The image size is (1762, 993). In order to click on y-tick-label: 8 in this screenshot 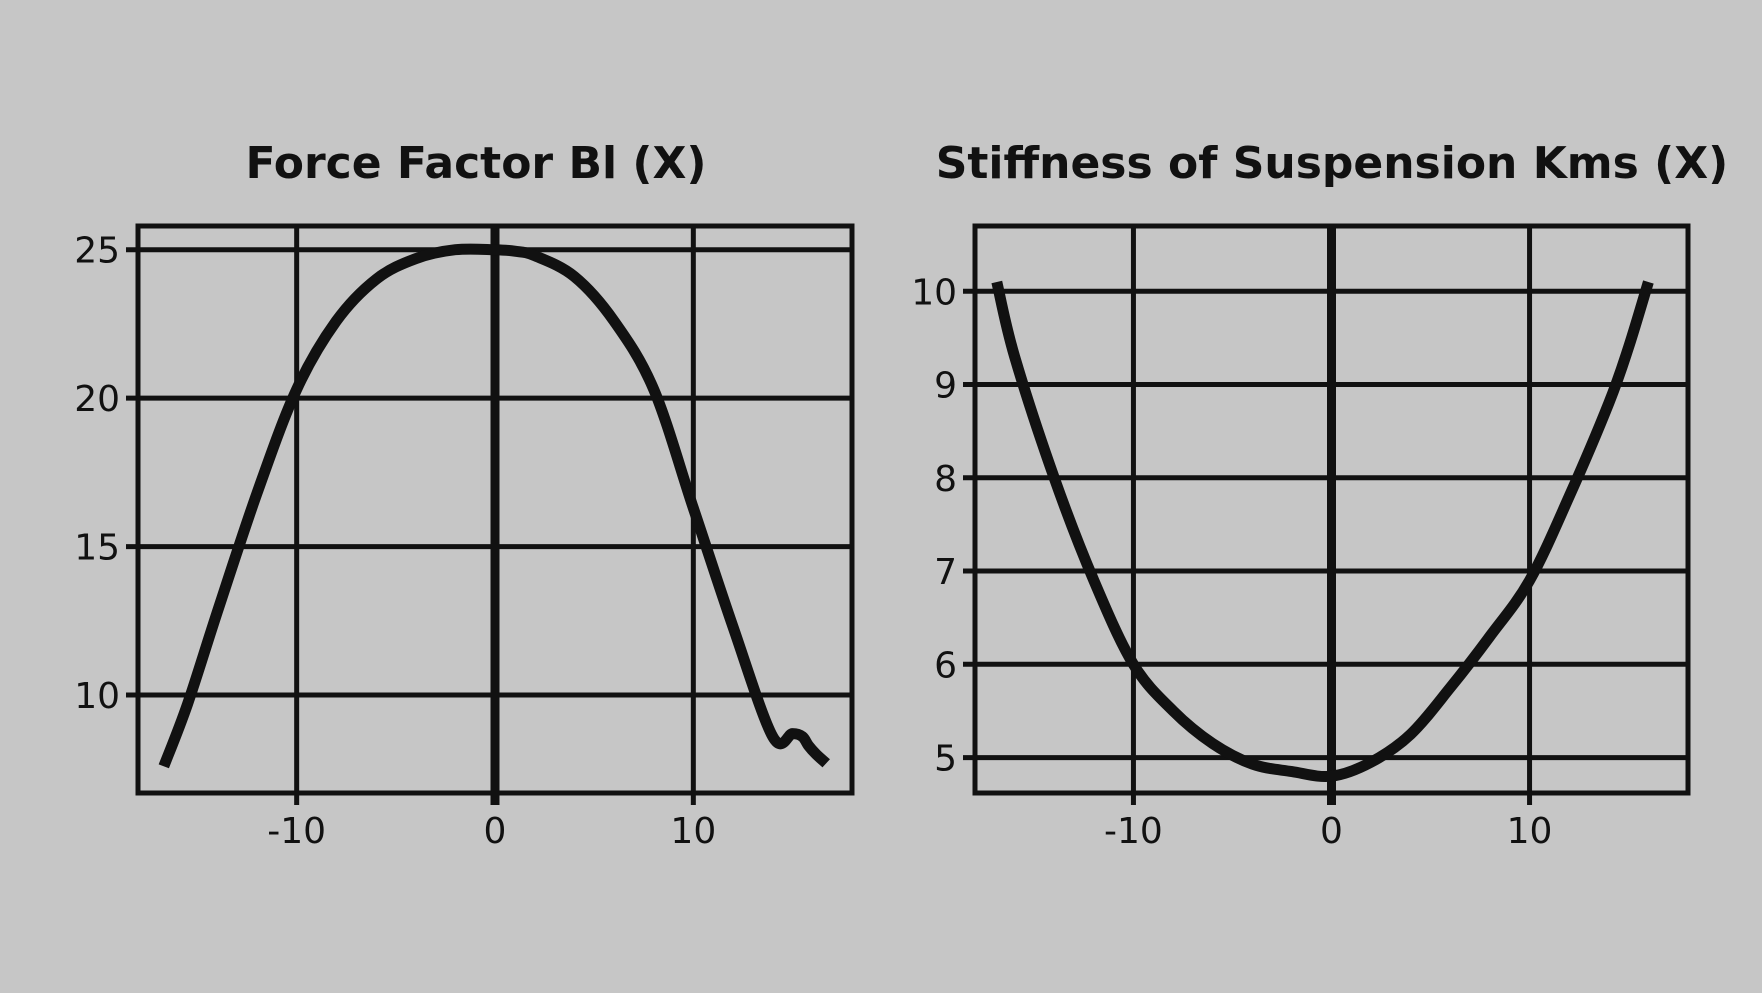, I will do `click(945, 479)`.